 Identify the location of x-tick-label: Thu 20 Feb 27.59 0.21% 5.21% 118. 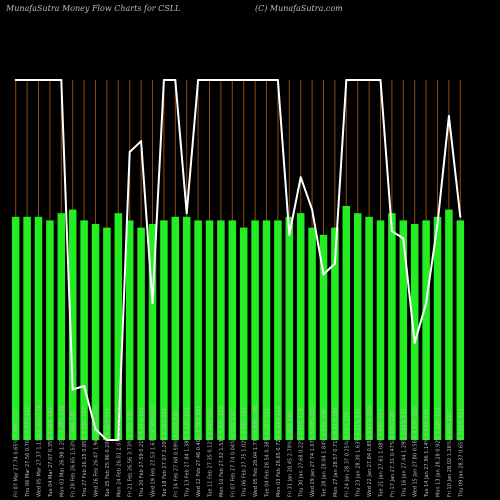
(142, 452).